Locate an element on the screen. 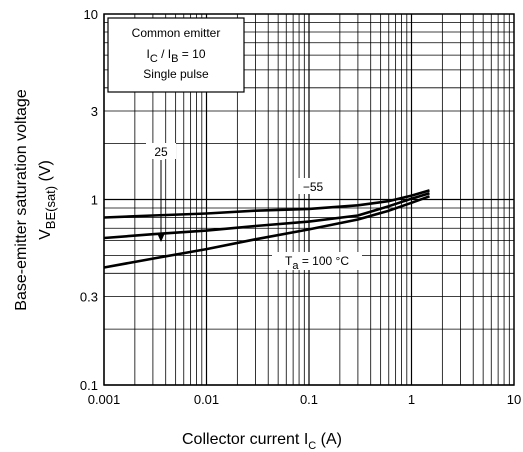  x-tick-label: 0.1 is located at coordinates (309, 399).